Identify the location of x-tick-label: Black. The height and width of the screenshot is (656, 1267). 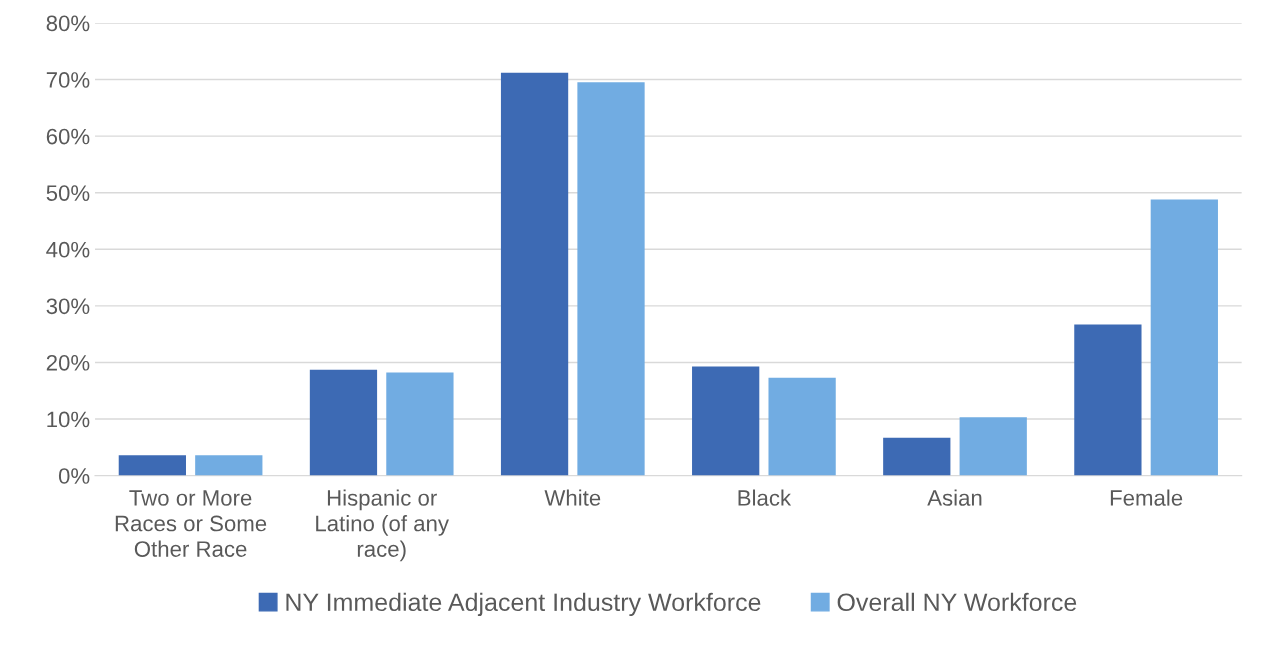
(765, 497).